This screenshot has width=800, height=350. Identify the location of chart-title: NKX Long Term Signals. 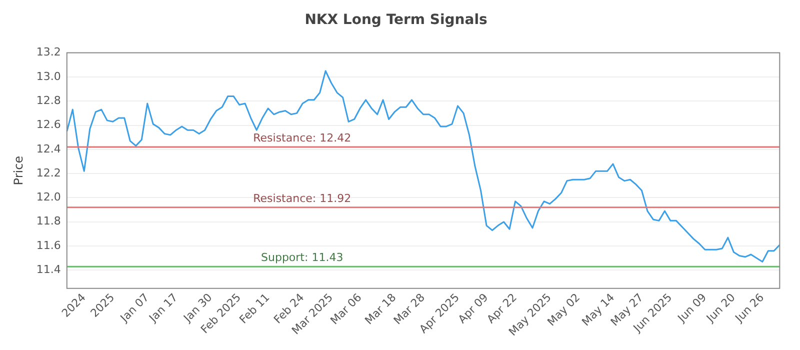
(396, 20).